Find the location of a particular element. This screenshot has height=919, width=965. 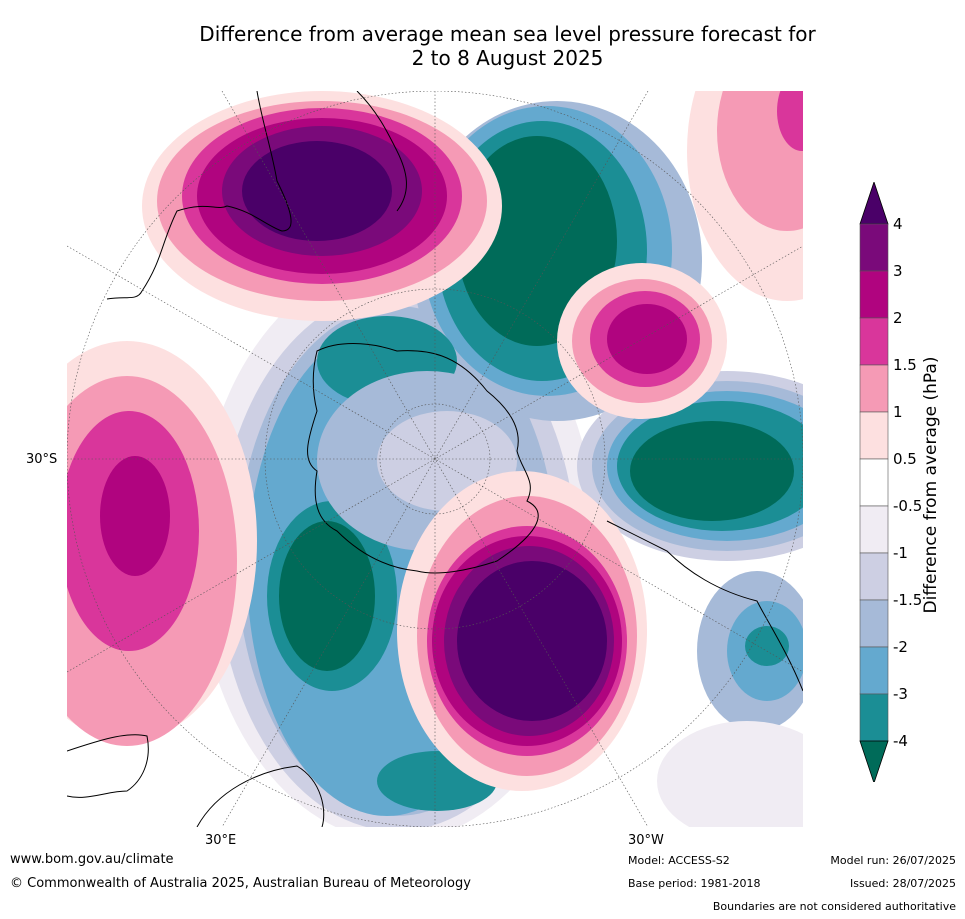

colorbar-tick-label: 1.5 is located at coordinates (905, 365).